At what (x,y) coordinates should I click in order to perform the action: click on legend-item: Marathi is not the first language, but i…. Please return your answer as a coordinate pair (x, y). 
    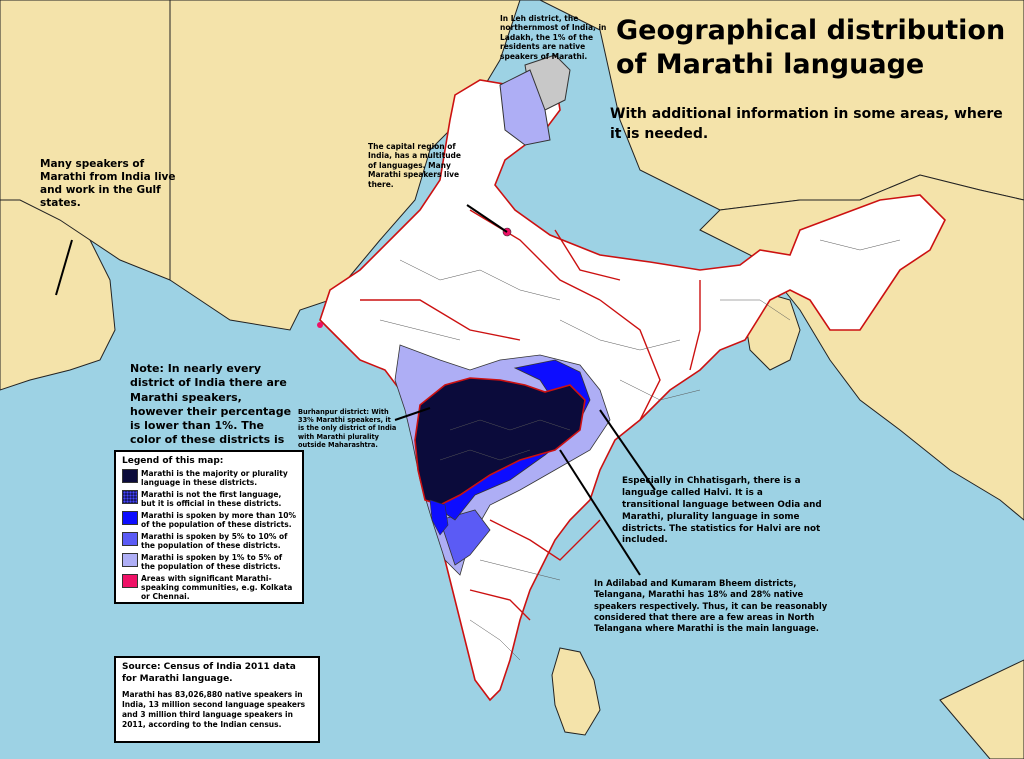
    Looking at the image, I should click on (209, 499).